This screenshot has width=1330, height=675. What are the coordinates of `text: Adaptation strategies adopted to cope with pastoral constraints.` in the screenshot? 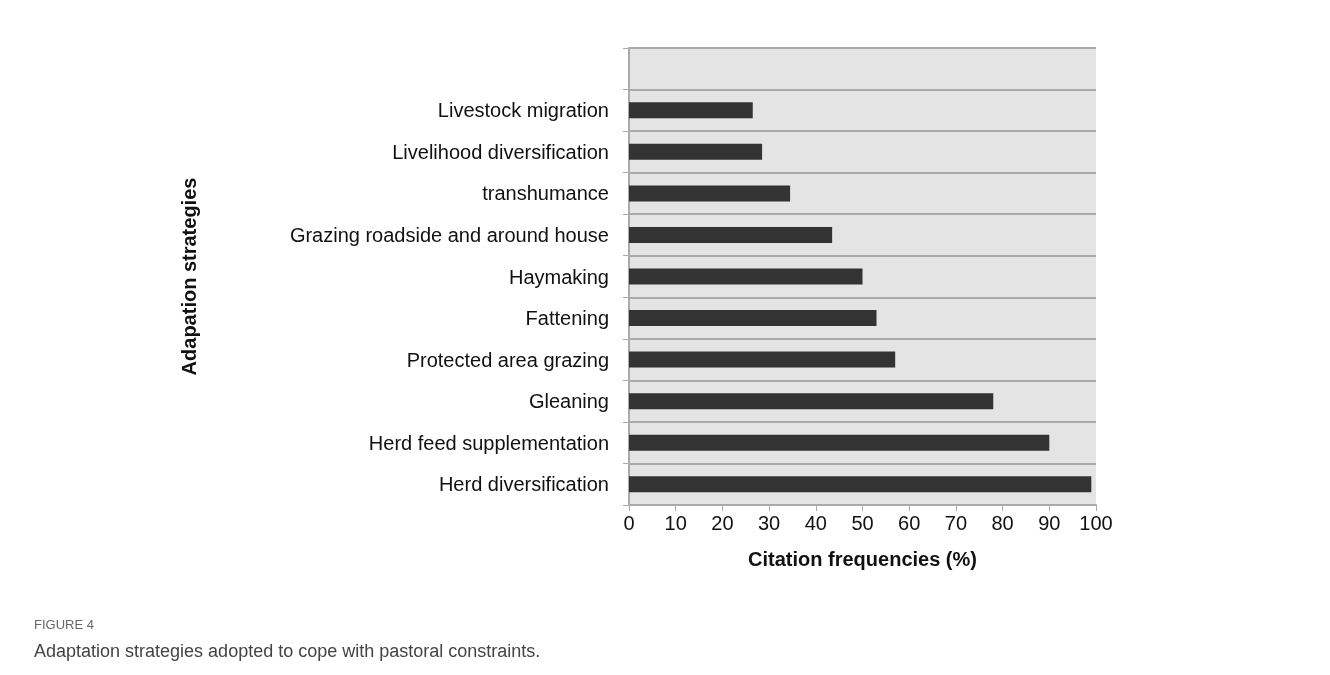 It's located at (287, 651).